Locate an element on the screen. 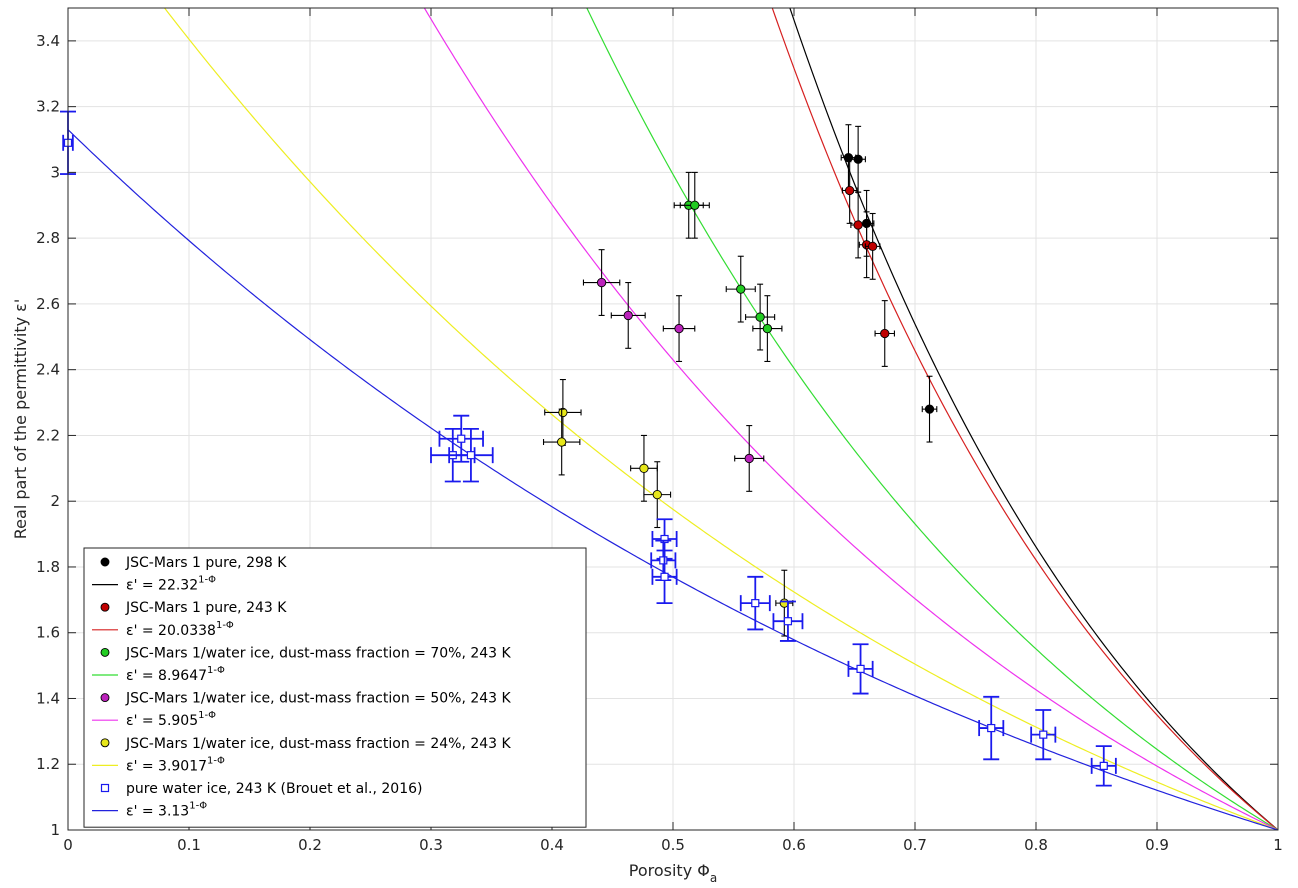 The width and height of the screenshot is (1298, 888). legend-entry: ε' = 8.96471-Φ is located at coordinates (158, 674).